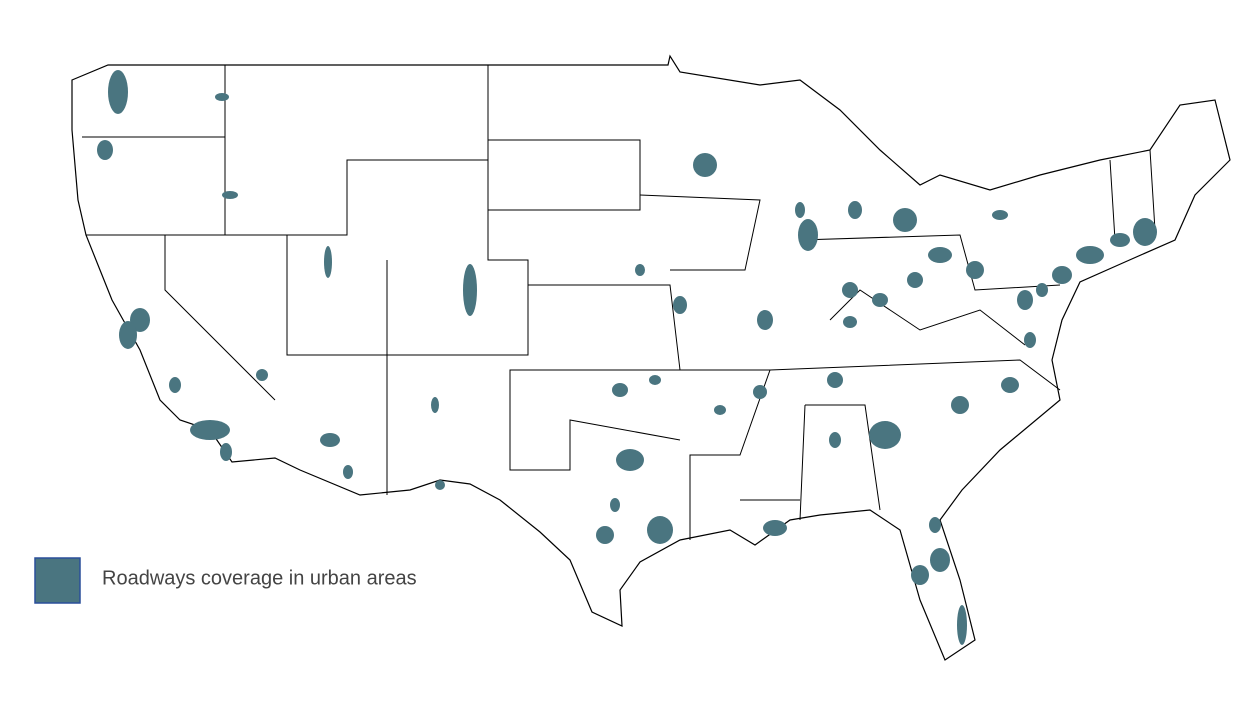 This screenshot has width=1245, height=704. I want to click on legend-label: Roadways coverage in urban areas, so click(259, 578).